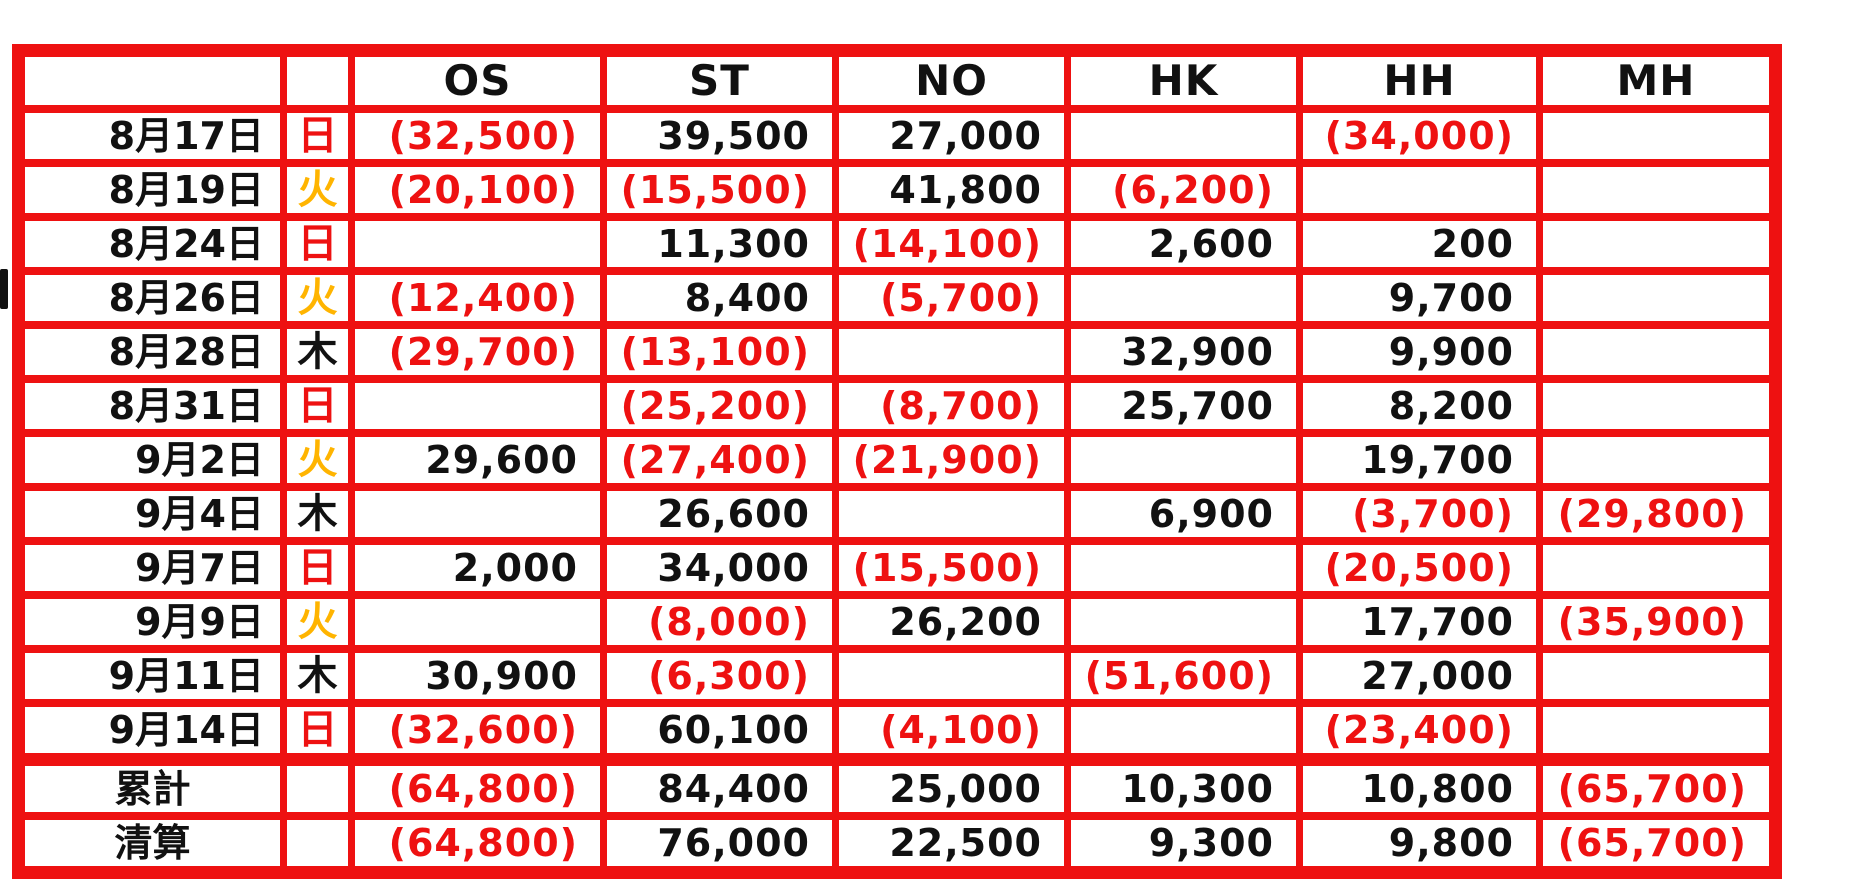 This screenshot has width=1853, height=883. Describe the element at coordinates (897, 844) in the screenshot. I see `summary-row: 清算 (64,800) 76,000 22,500 9,300 9,800 (65,700)` at that location.